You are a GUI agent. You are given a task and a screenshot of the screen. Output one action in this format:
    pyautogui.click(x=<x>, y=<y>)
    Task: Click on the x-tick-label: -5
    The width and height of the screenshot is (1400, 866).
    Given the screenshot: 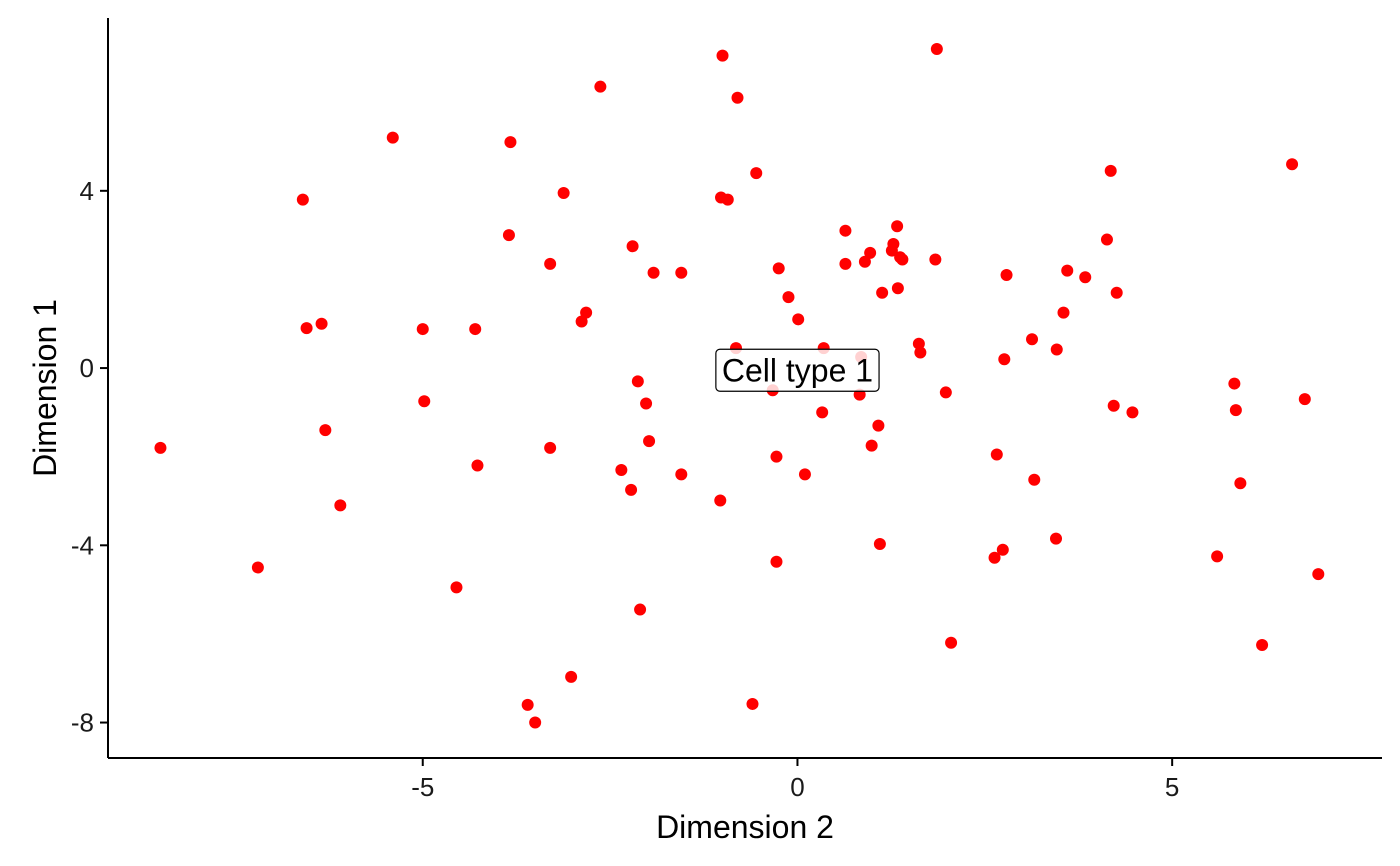 What is the action you would take?
    pyautogui.click(x=422, y=787)
    